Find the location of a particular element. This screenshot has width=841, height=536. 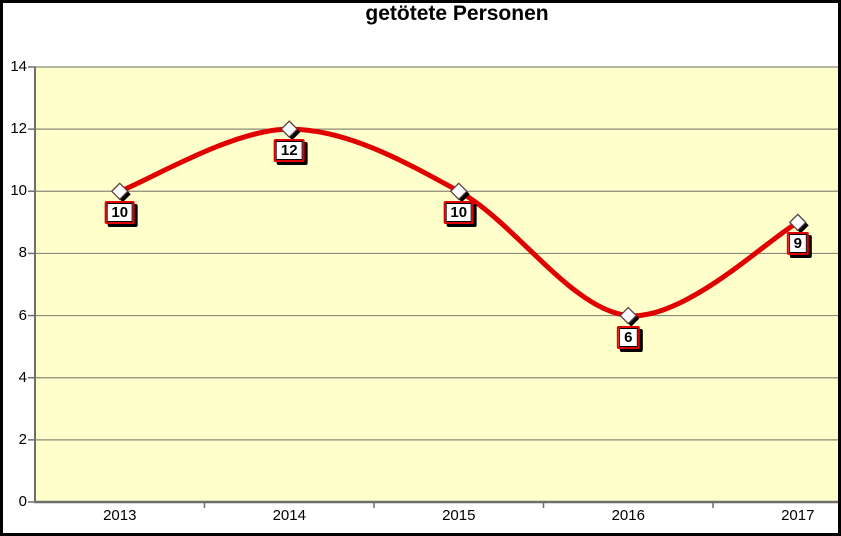

data-label: 12 is located at coordinates (289, 151).